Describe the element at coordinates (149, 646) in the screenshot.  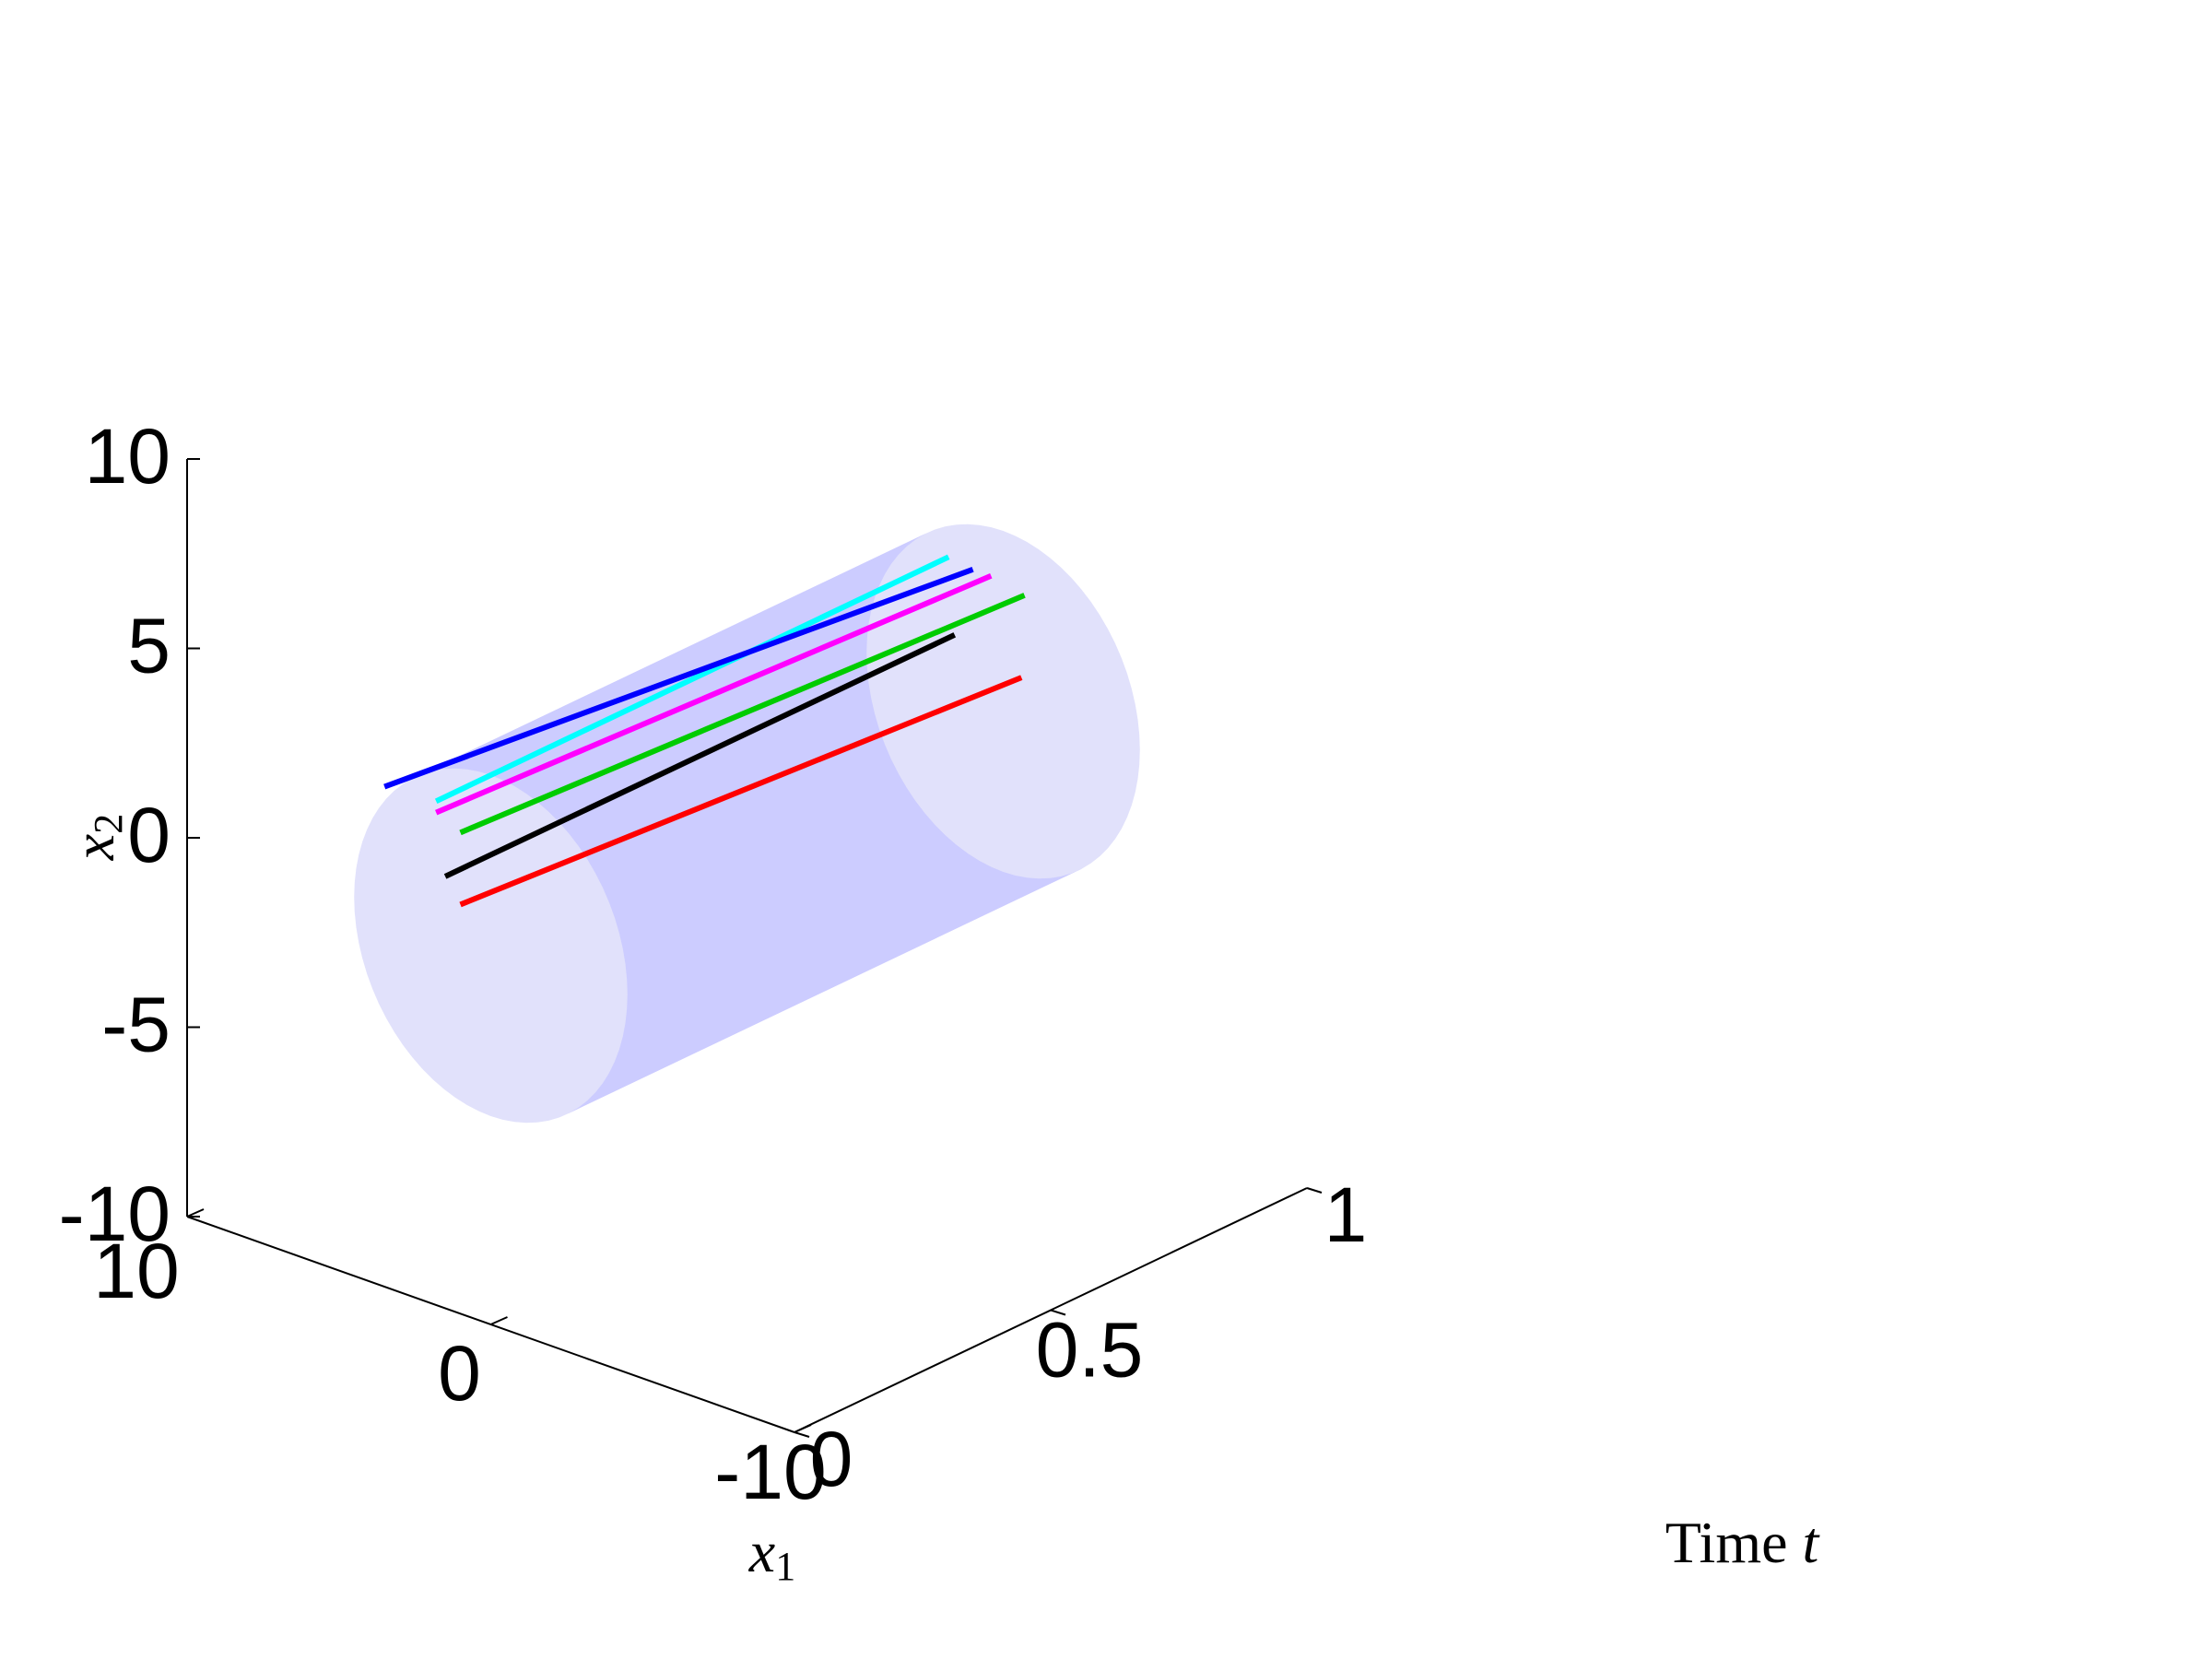
I see `x2-tick-label-3: 5` at that location.